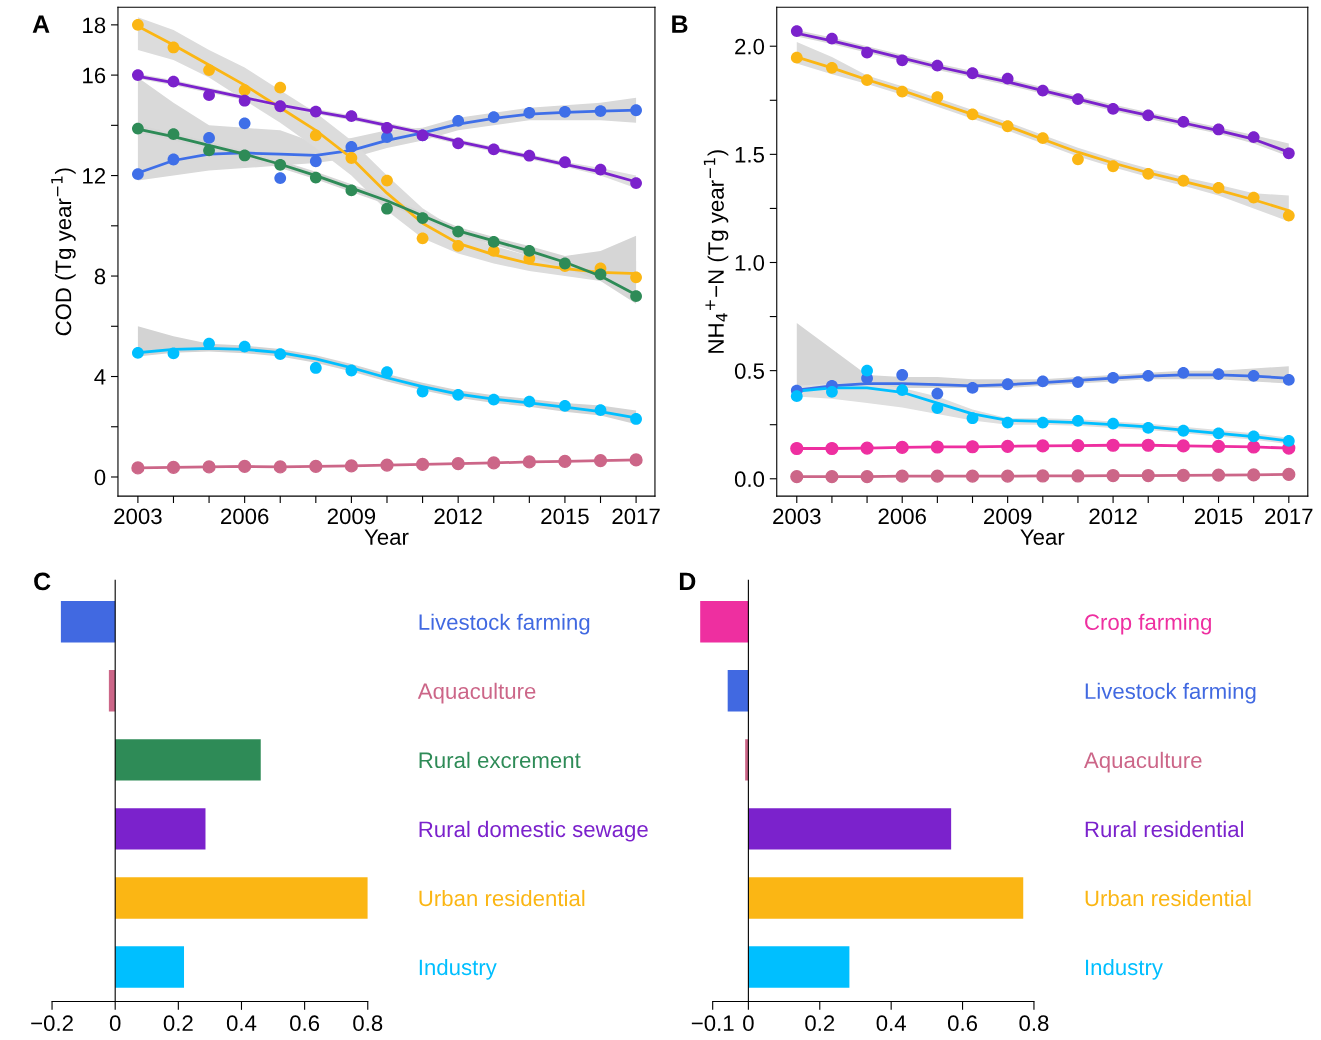  What do you see at coordinates (94, 25) in the screenshot?
I see `y-tick-label: 18` at bounding box center [94, 25].